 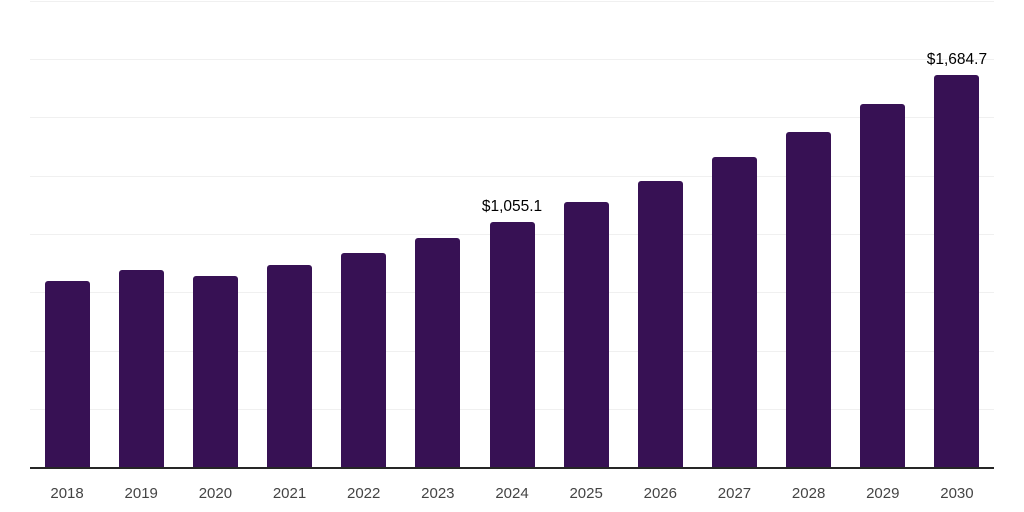 I want to click on x-axis-label: 2019, so click(x=141, y=493).